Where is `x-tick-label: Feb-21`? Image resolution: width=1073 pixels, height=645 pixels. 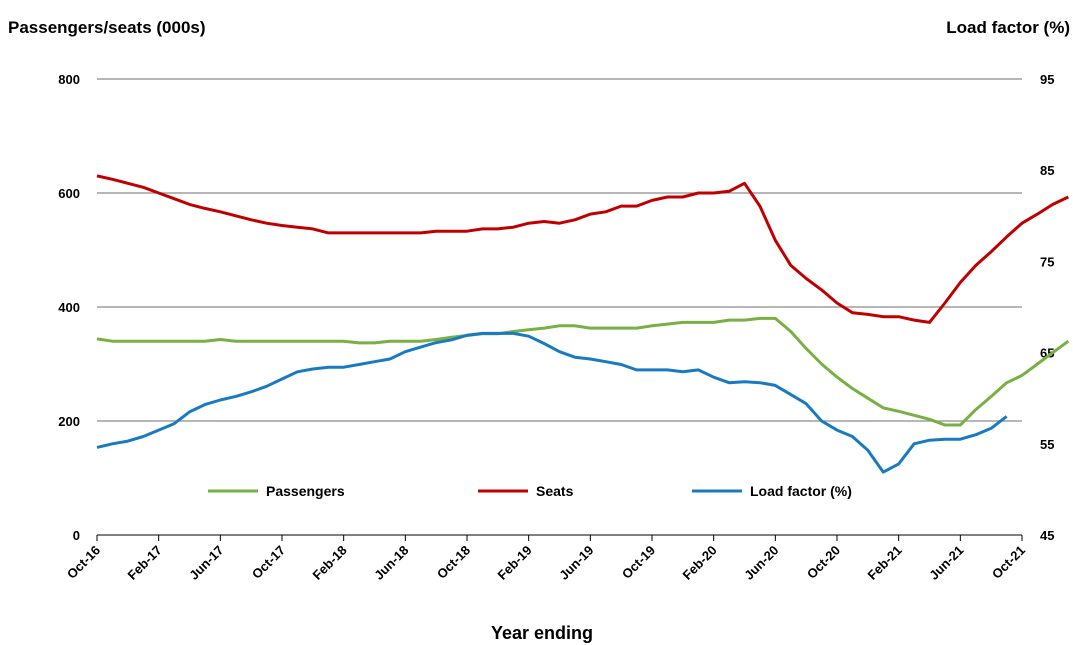 x-tick-label: Feb-21 is located at coordinates (885, 563).